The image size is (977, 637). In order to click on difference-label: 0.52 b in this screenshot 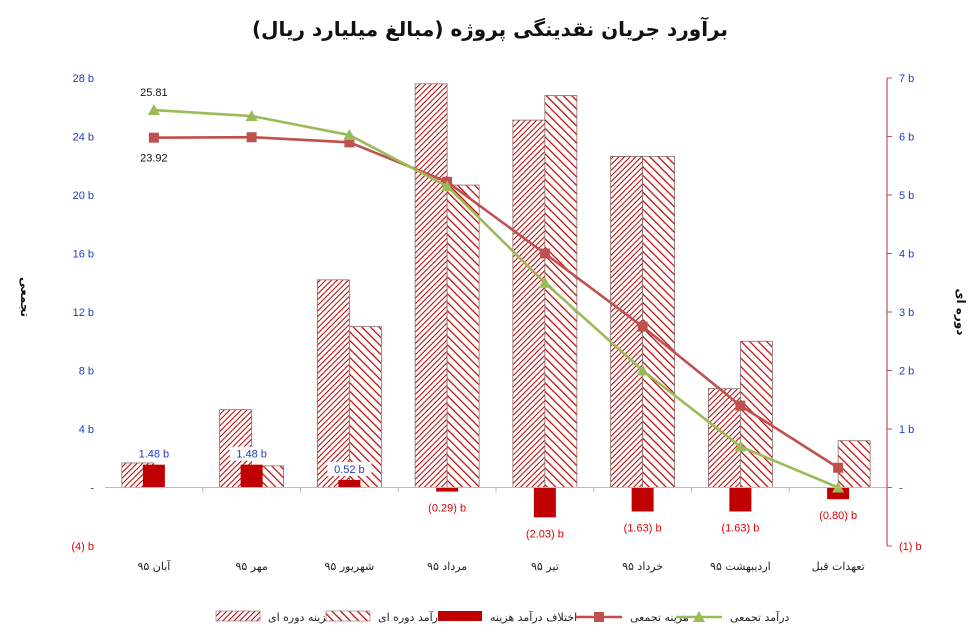, I will do `click(349, 470)`.